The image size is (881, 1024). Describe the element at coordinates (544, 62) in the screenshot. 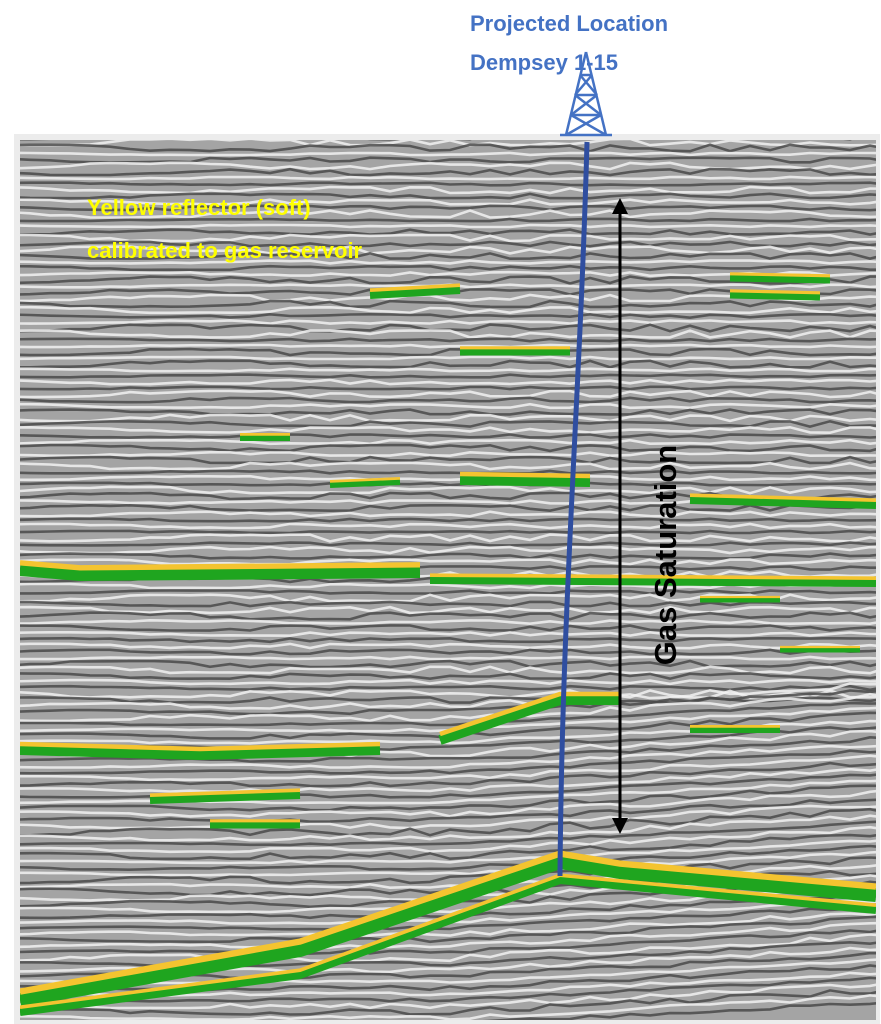

I see `well-label: Dempsey 1-15` at that location.